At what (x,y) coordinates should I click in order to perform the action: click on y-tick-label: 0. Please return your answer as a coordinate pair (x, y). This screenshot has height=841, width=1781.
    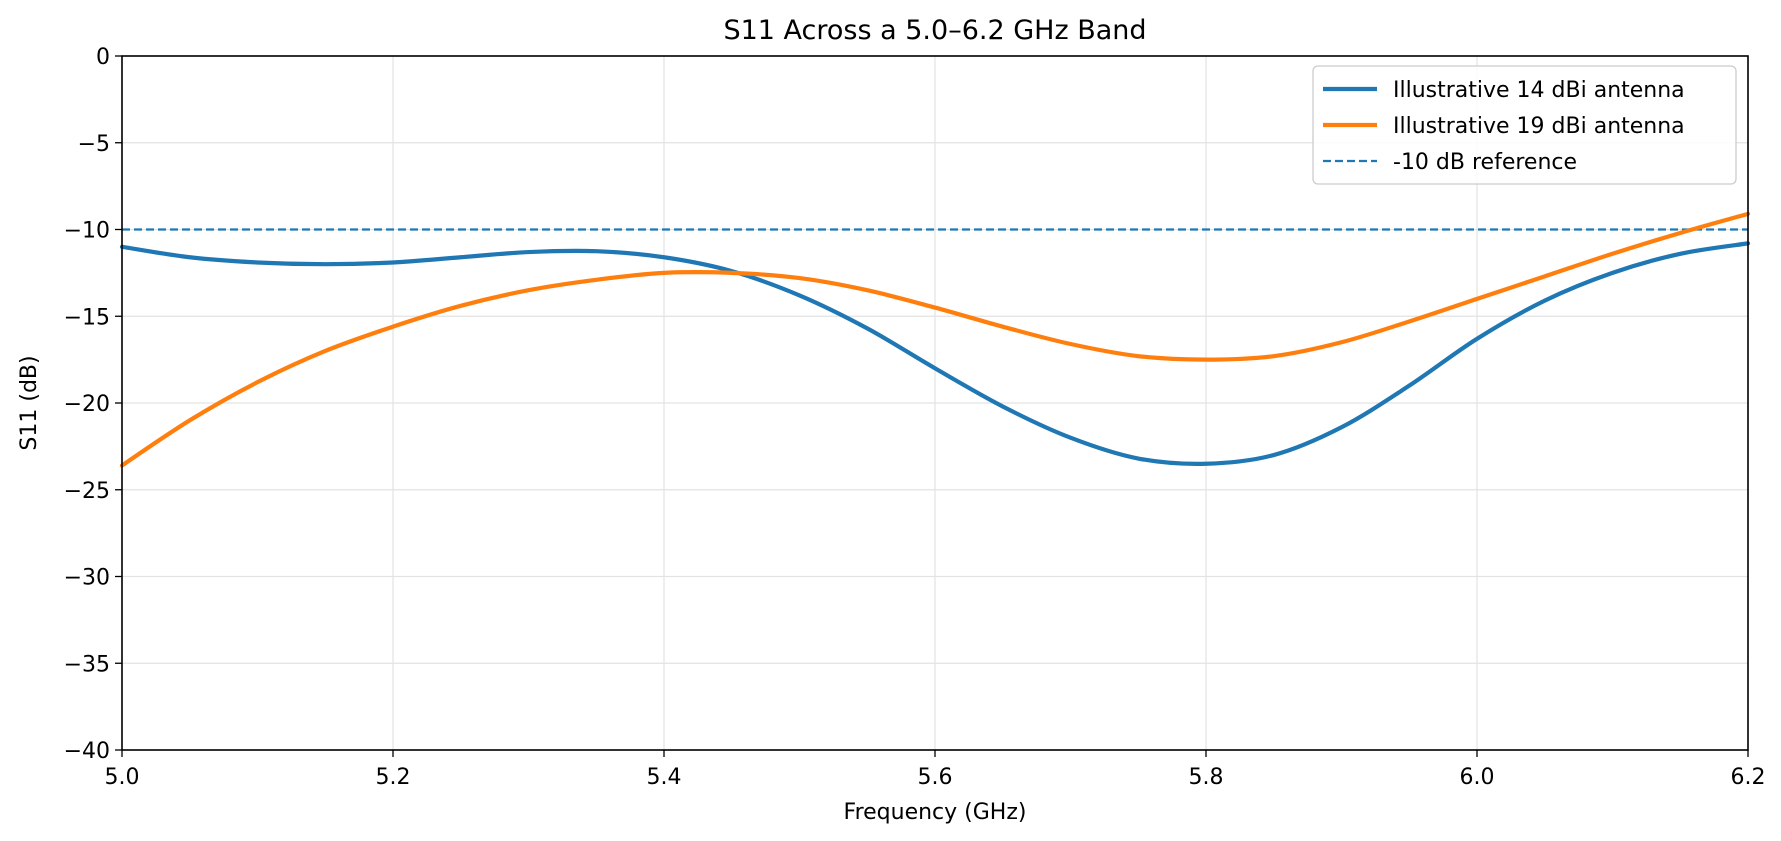
    Looking at the image, I should click on (103, 57).